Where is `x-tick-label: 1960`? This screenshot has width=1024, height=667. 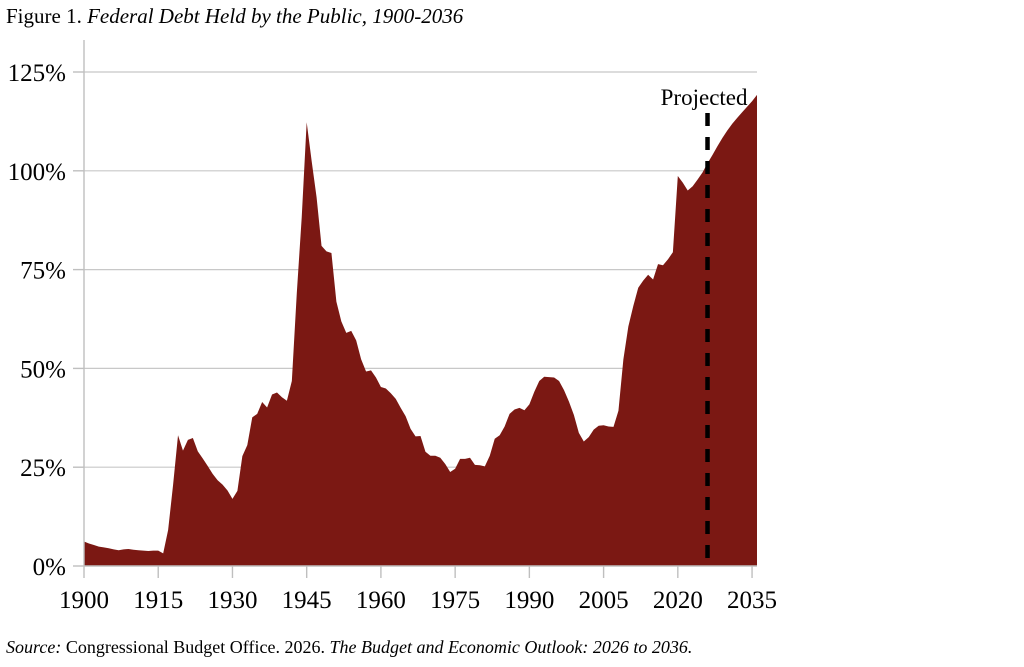 x-tick-label: 1960 is located at coordinates (381, 598).